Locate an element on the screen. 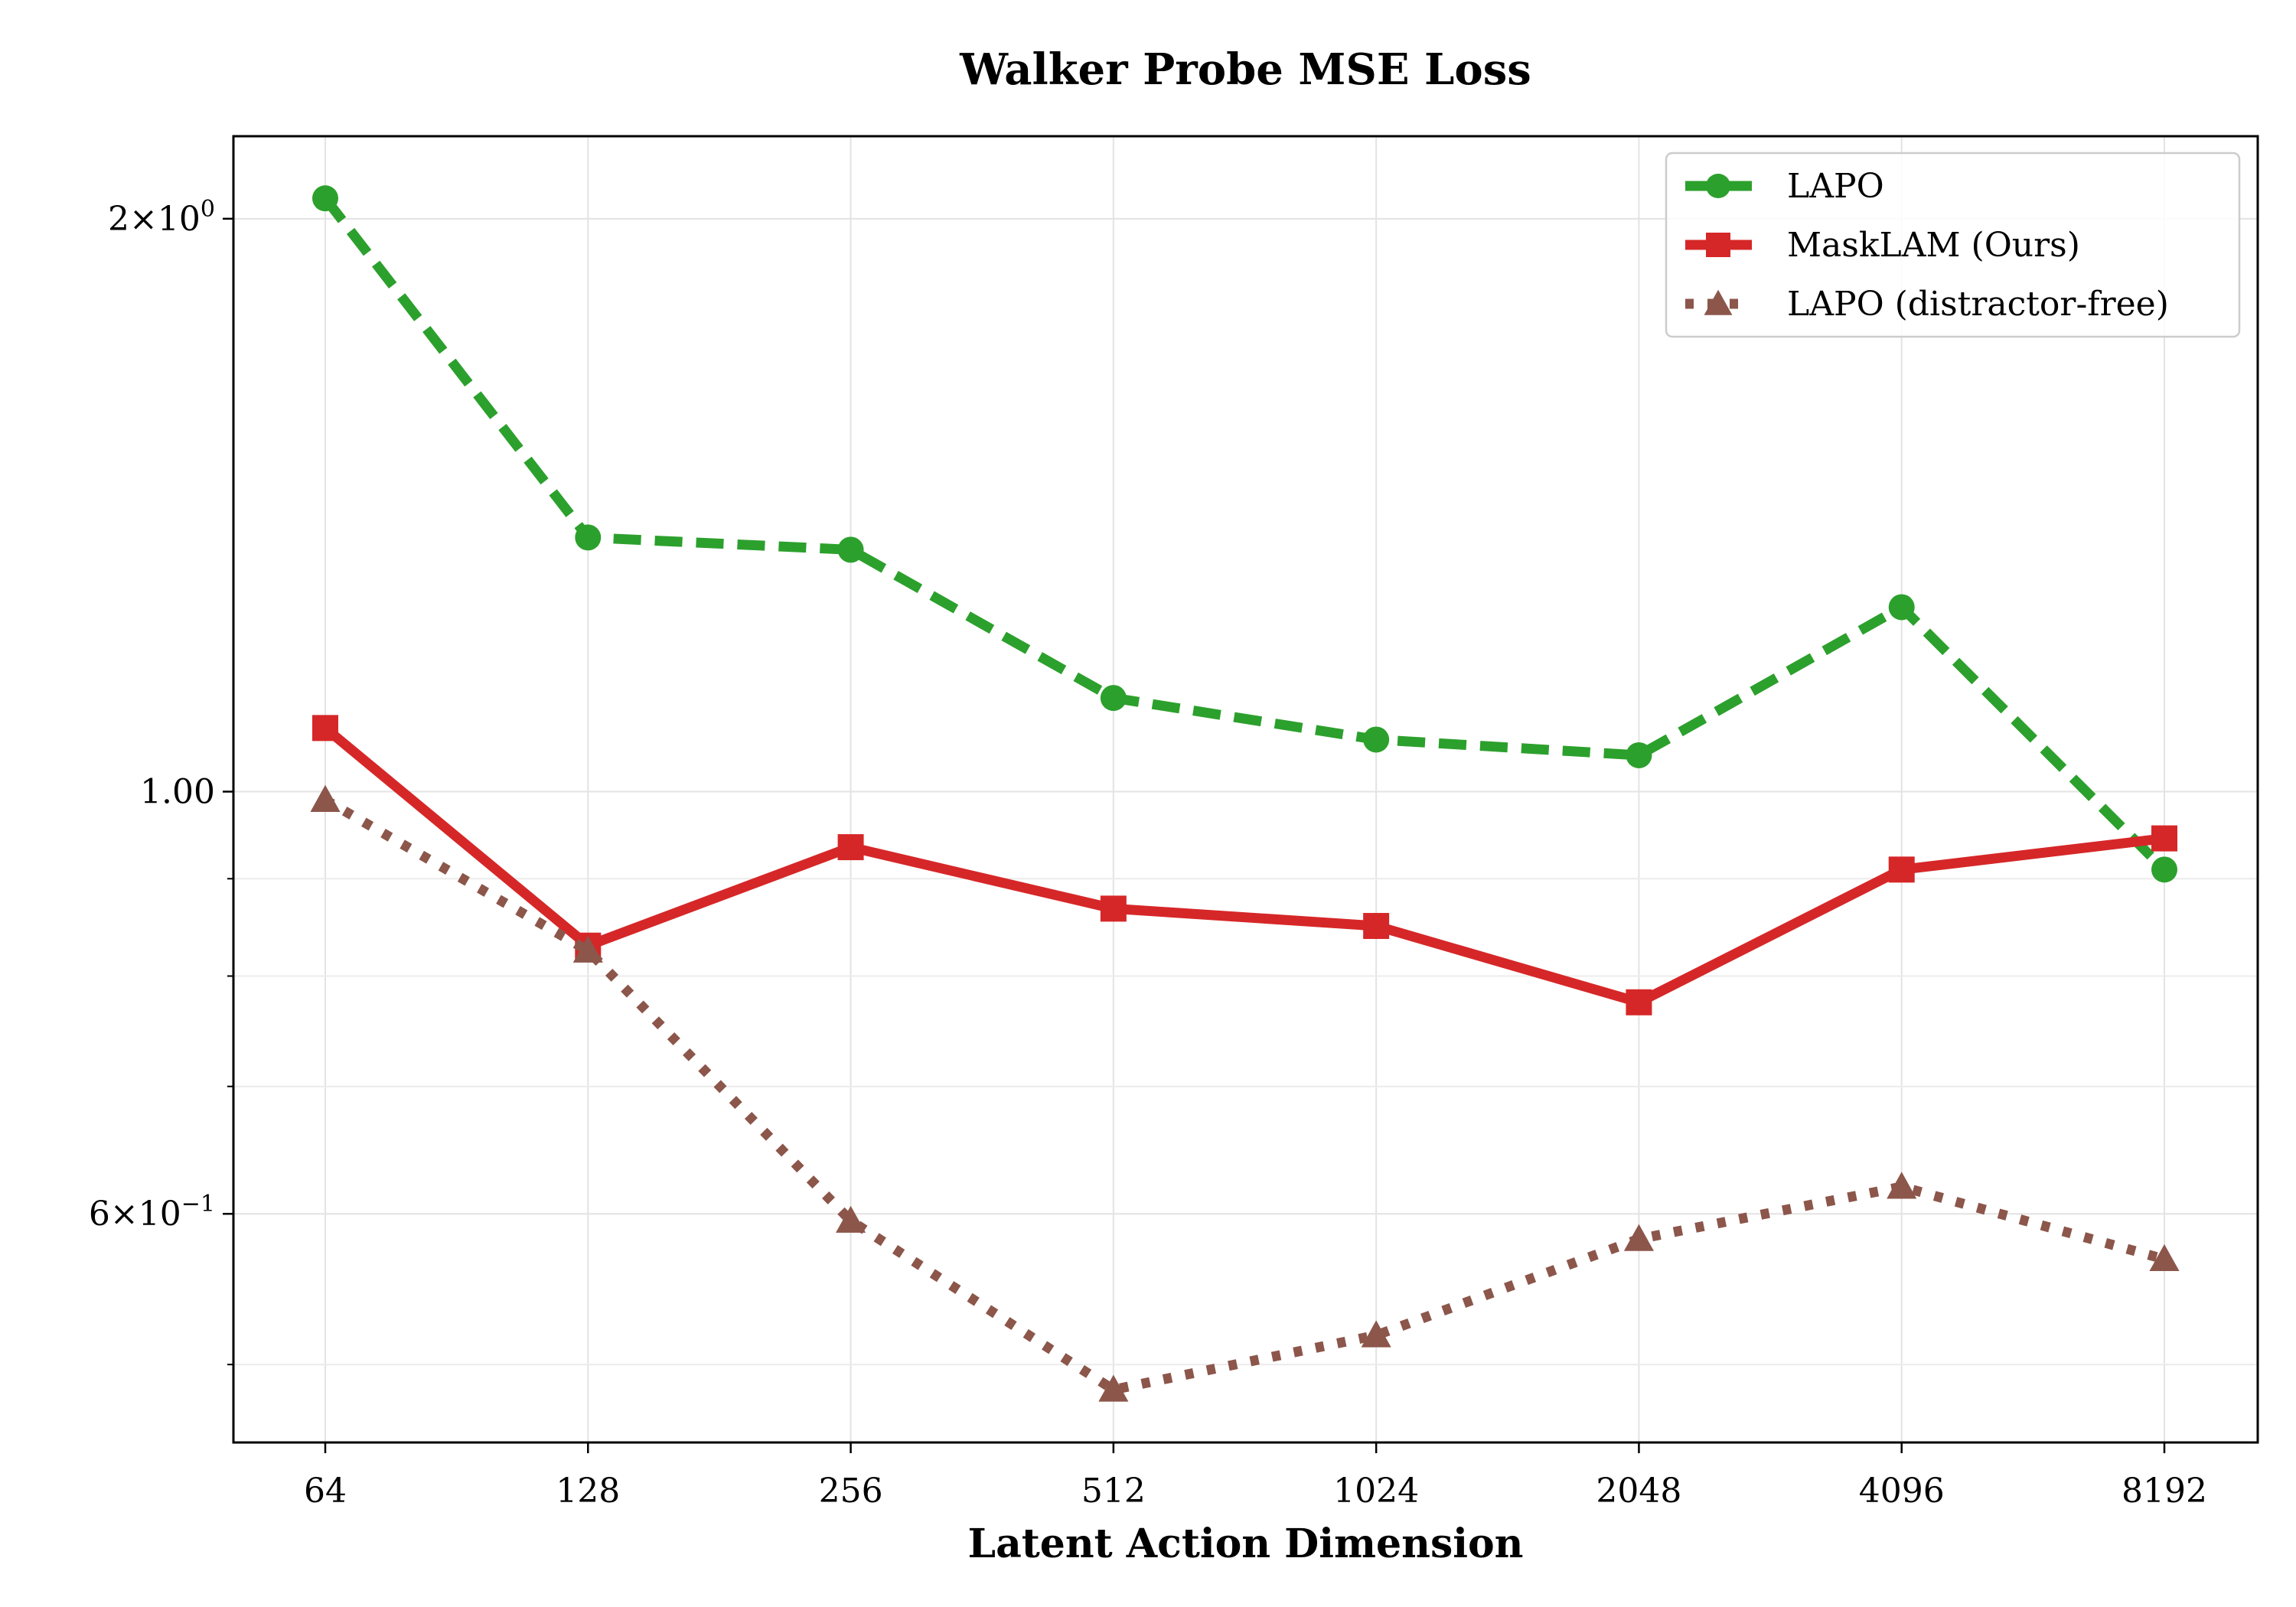 The width and height of the screenshot is (2296, 1607). x-tick-label: 512 is located at coordinates (1113, 1491).